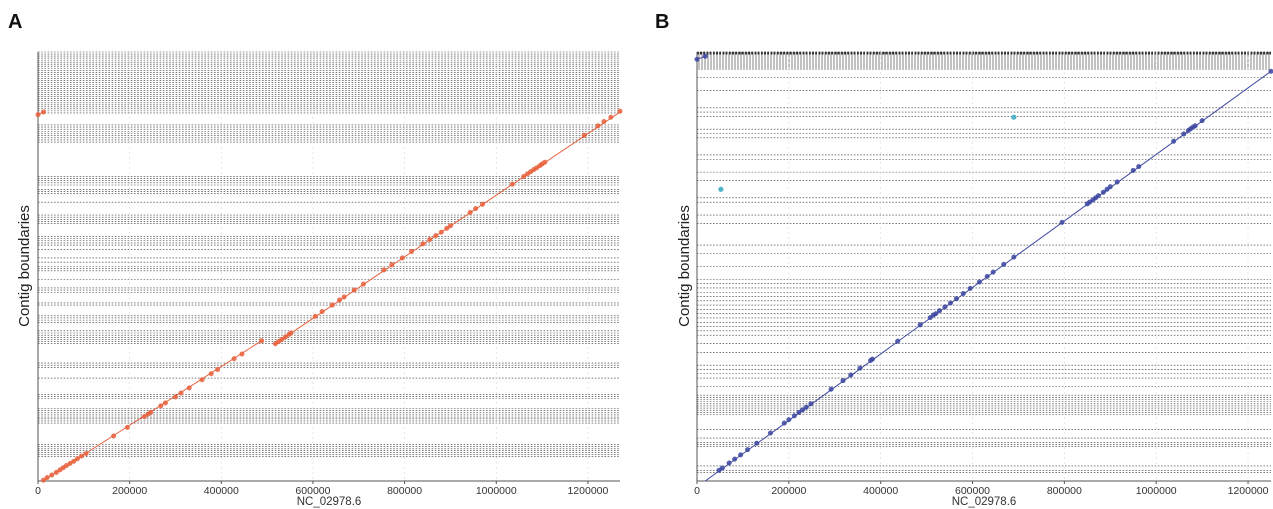  I want to click on panel-letter-a: A, so click(15, 22).